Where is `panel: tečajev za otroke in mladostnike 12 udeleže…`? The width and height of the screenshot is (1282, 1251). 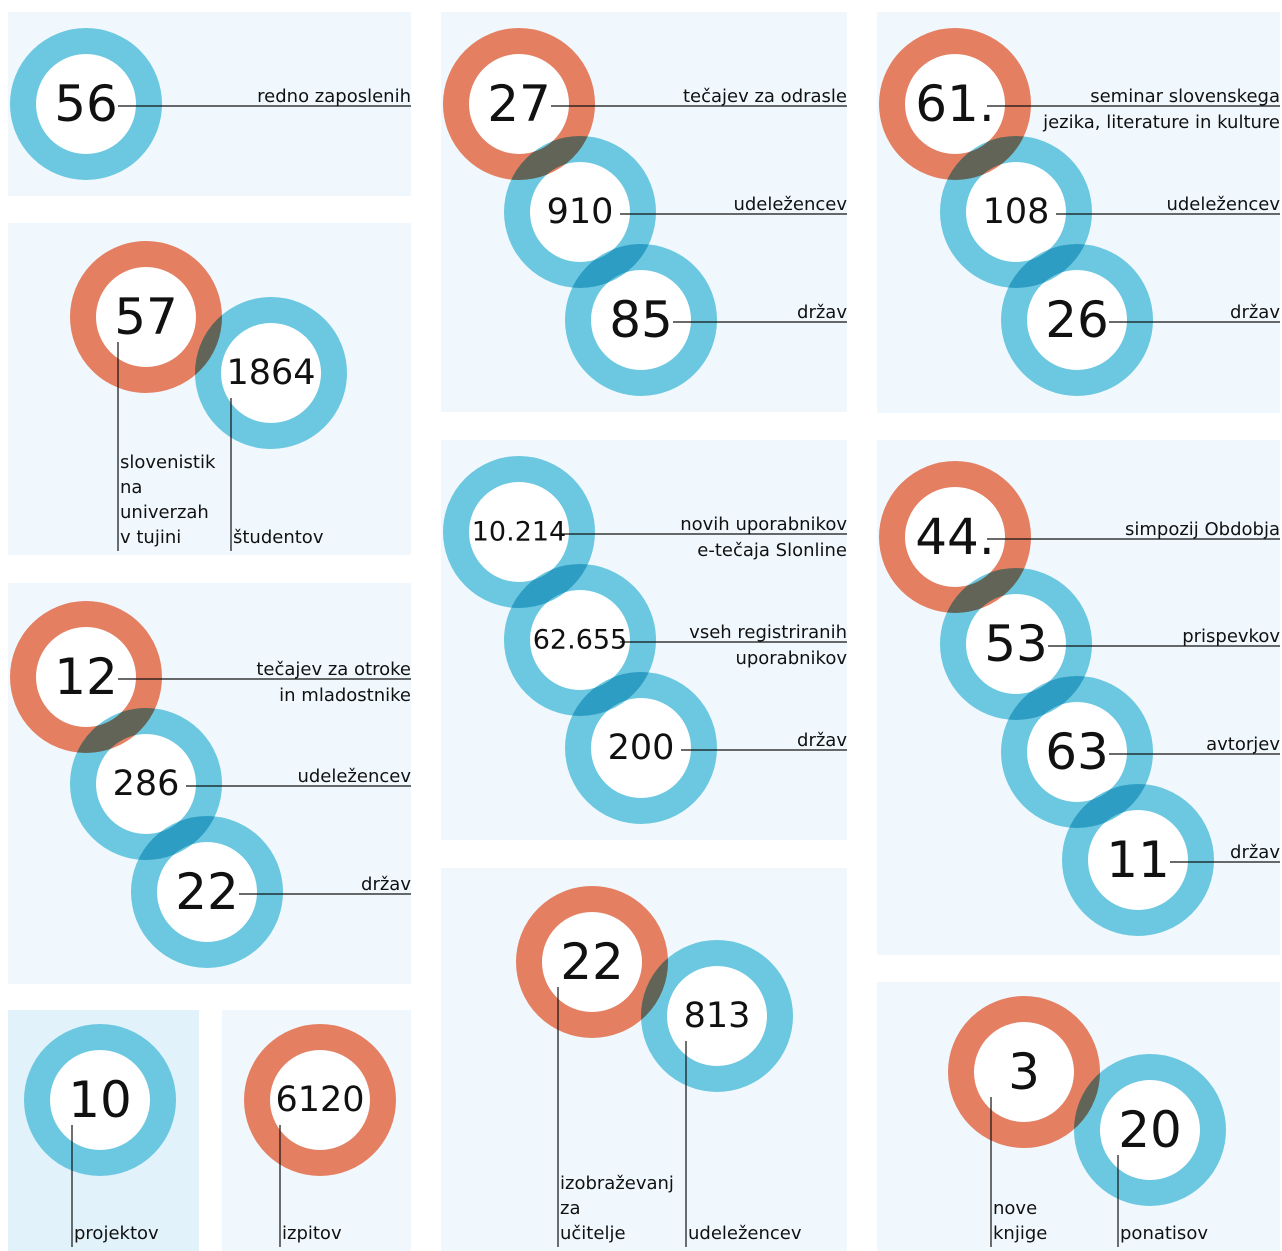 panel: tečajev za otroke in mladostnike 12 udeleže… is located at coordinates (209, 783).